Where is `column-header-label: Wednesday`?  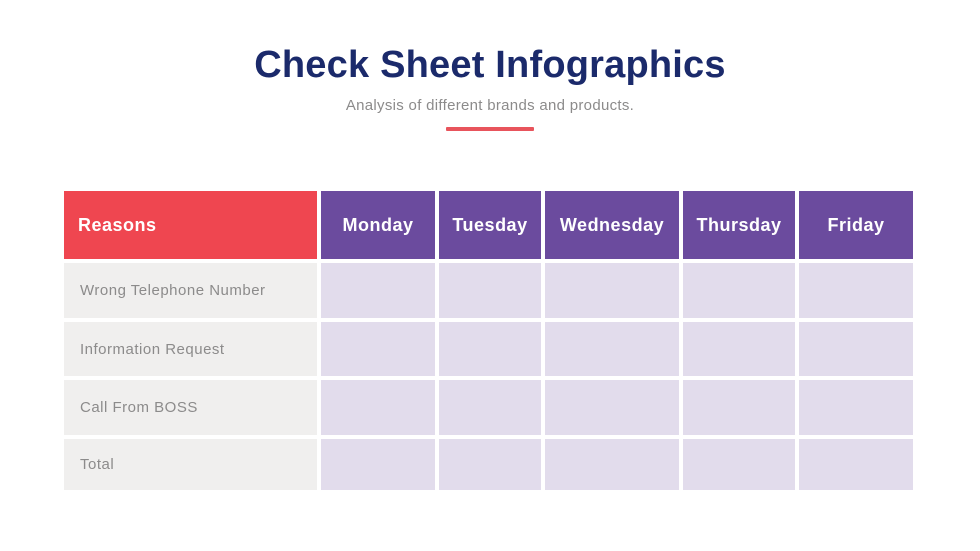 column-header-label: Wednesday is located at coordinates (612, 224).